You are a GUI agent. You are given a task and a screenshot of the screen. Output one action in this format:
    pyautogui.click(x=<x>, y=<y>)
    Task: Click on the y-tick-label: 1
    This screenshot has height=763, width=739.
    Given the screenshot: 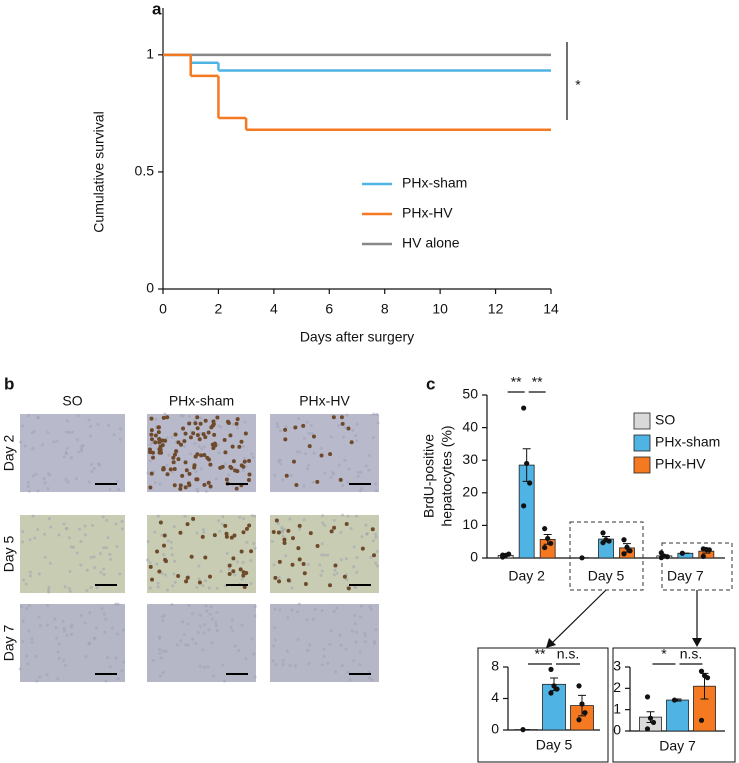 What is the action you would take?
    pyautogui.click(x=150, y=54)
    